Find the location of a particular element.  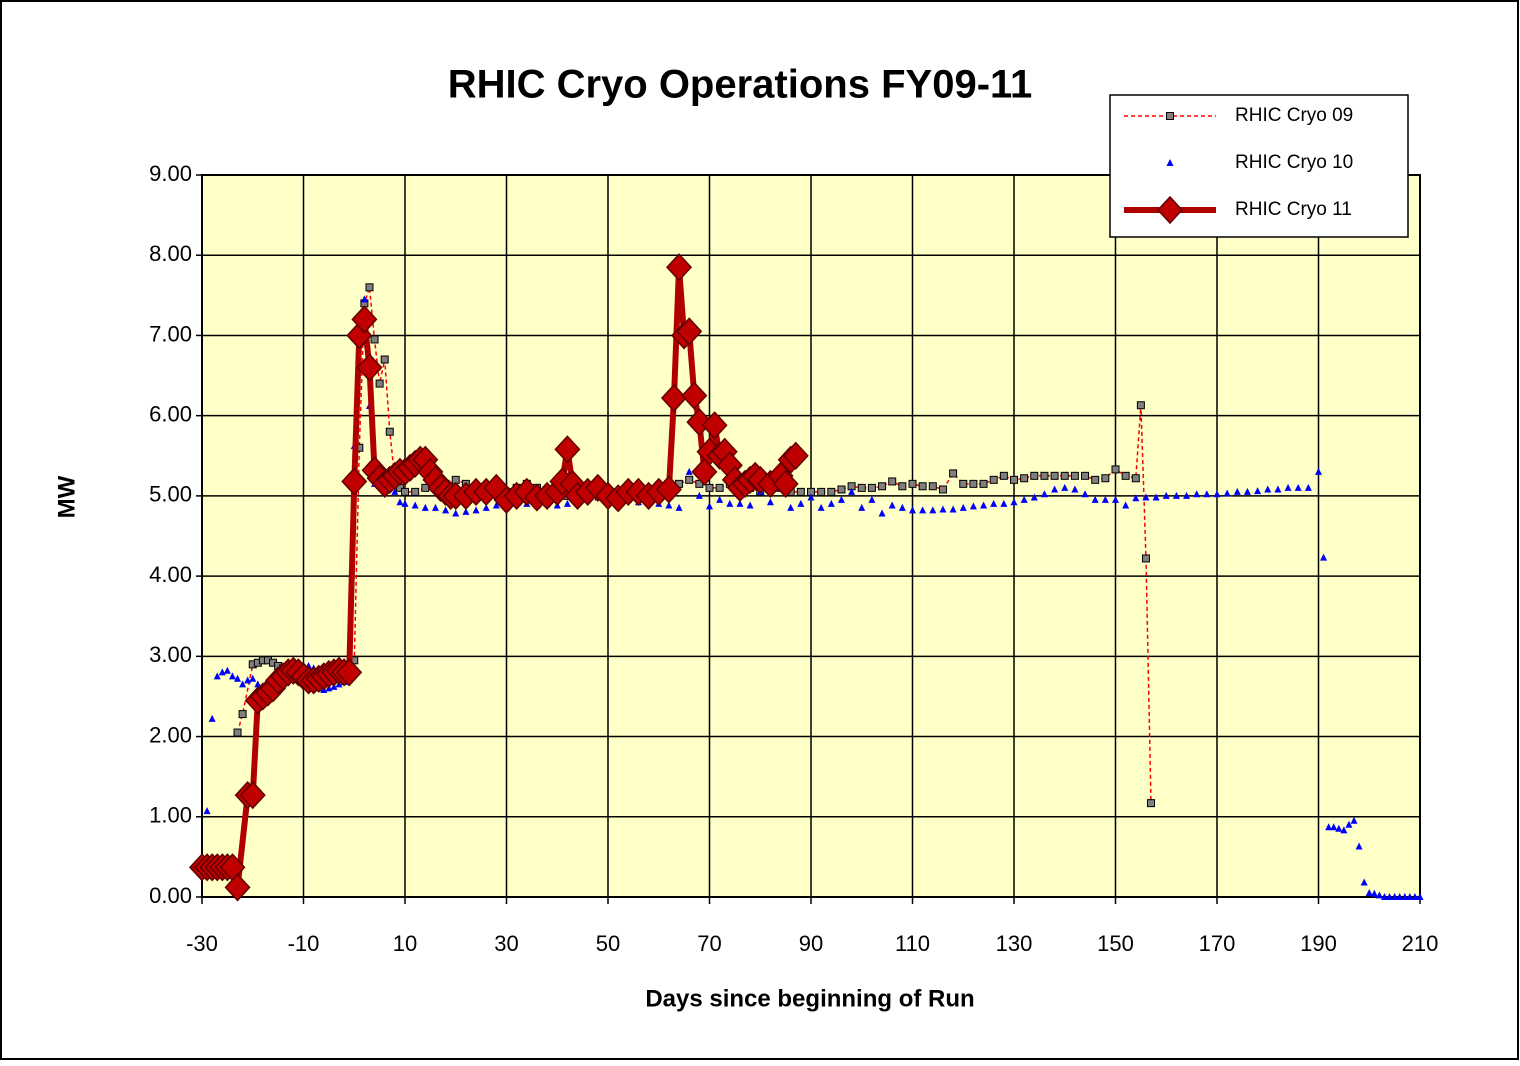

y-tick-label: 3.00 is located at coordinates (170, 654).